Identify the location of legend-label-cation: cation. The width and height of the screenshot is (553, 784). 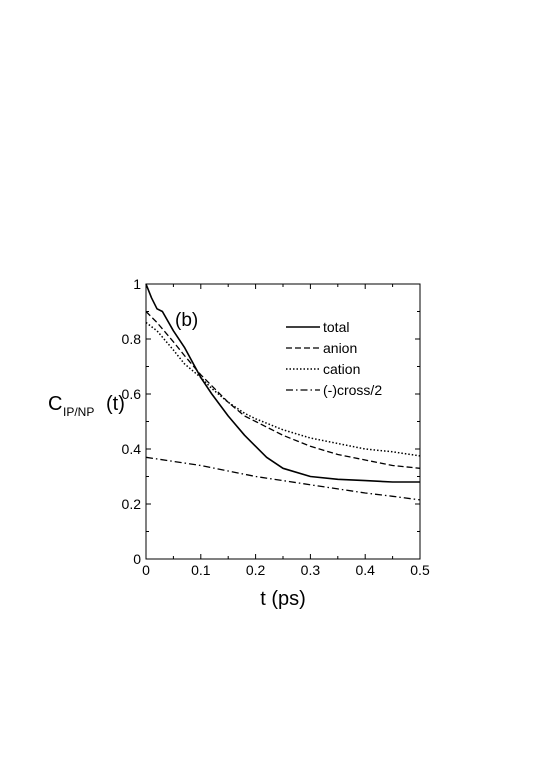
(341, 369).